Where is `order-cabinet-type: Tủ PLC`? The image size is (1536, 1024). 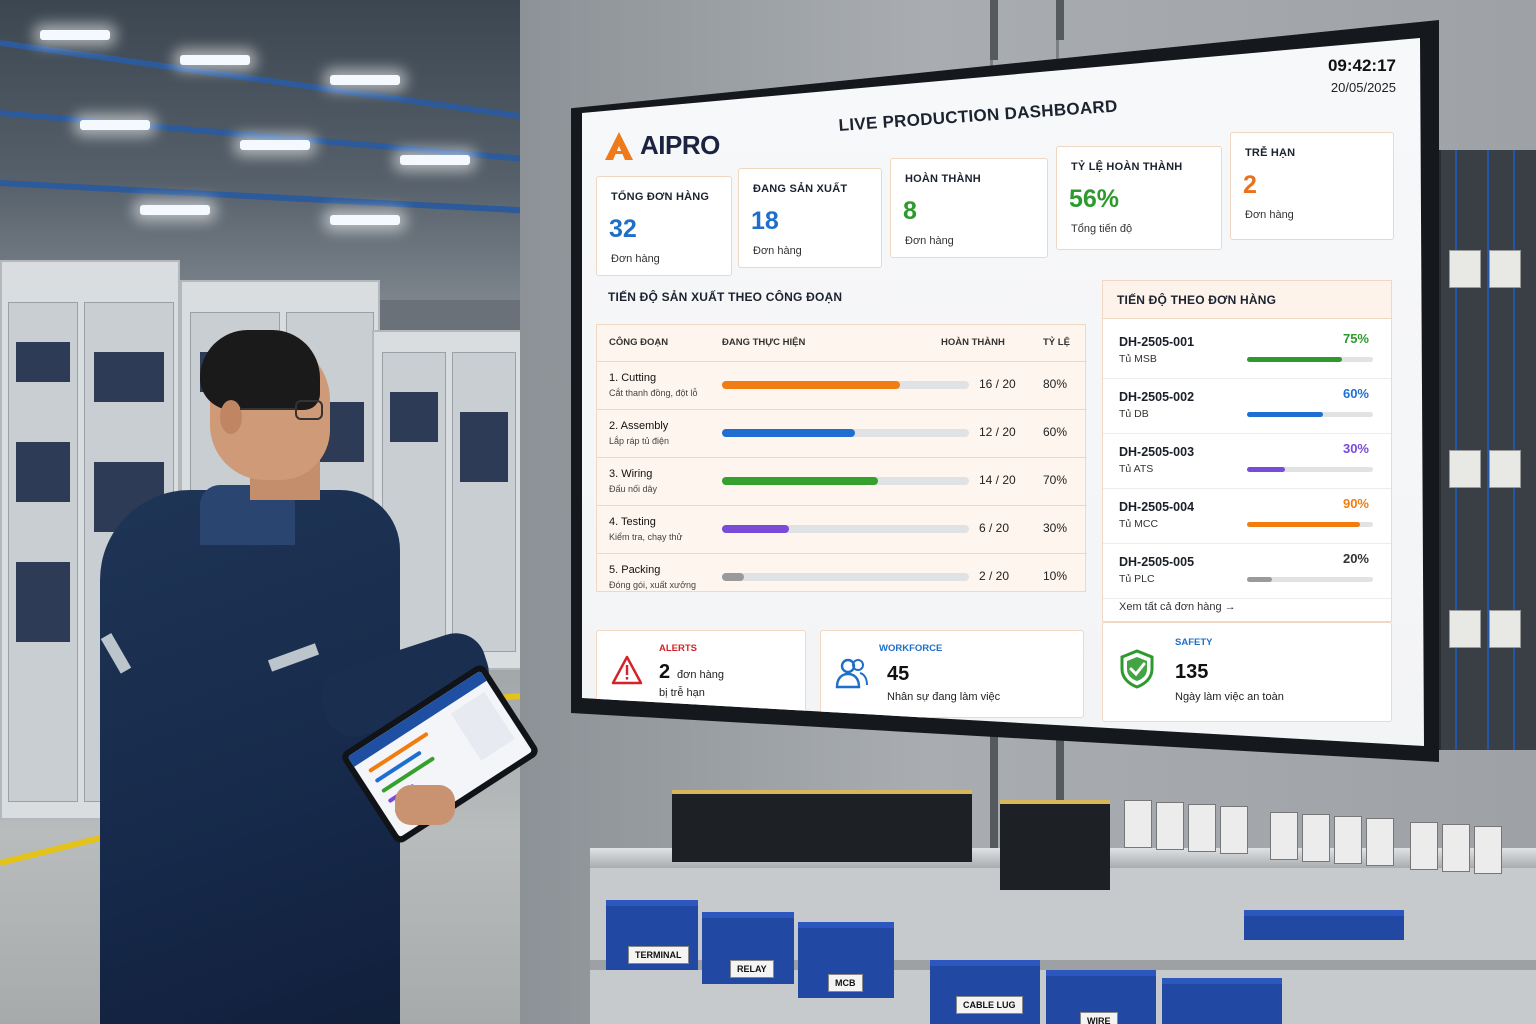 order-cabinet-type: Tủ PLC is located at coordinates (1137, 579).